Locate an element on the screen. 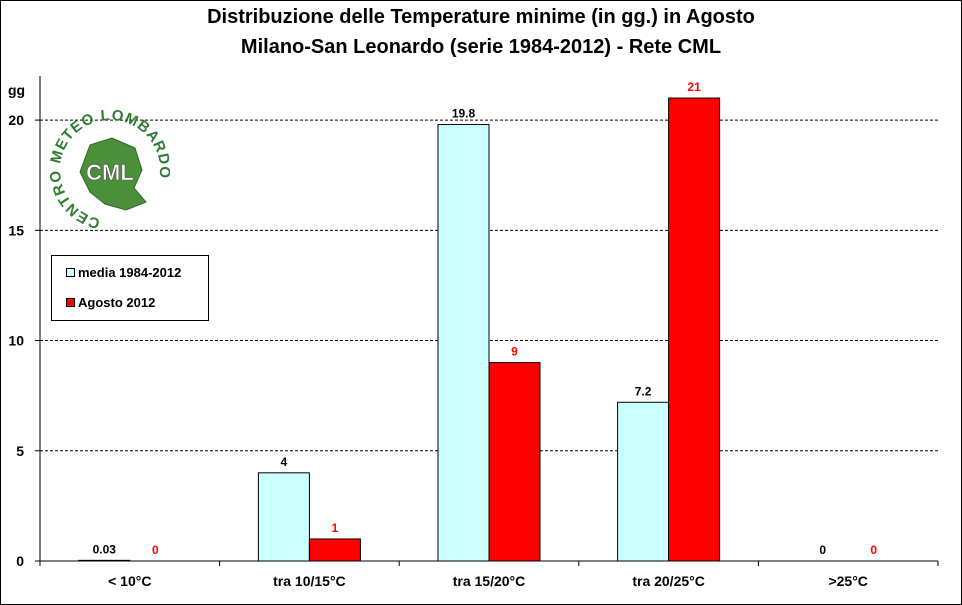  lombardy-shape-icon is located at coordinates (113, 174).